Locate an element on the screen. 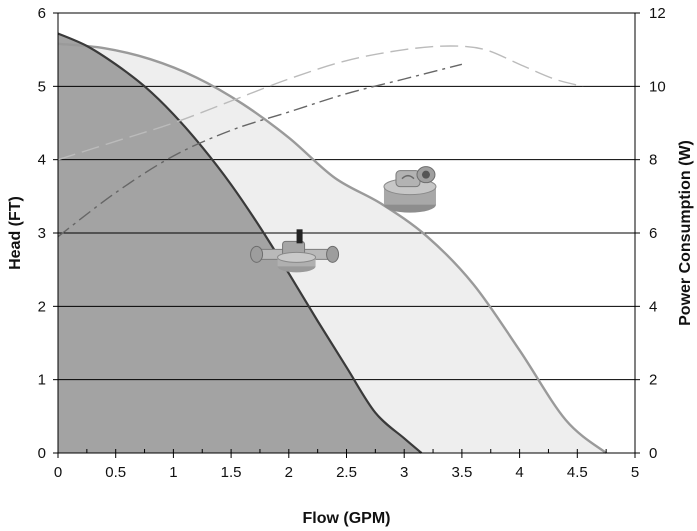  y2-tick-label: 6 is located at coordinates (653, 233).